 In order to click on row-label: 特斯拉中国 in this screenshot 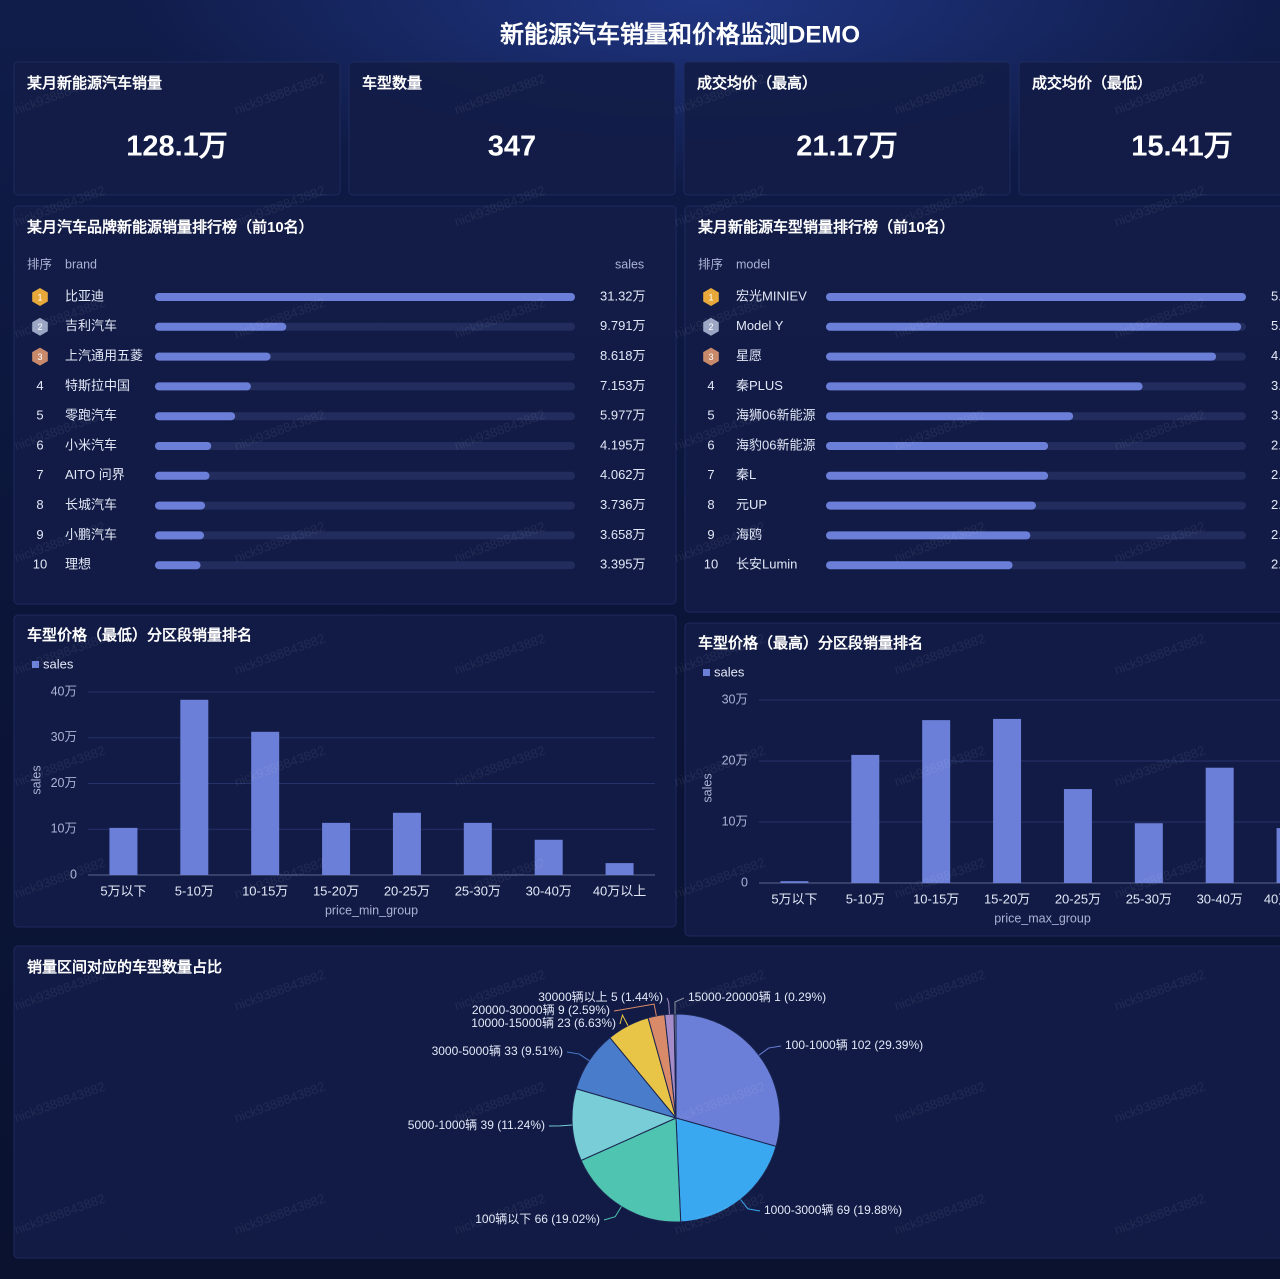, I will do `click(97, 385)`.